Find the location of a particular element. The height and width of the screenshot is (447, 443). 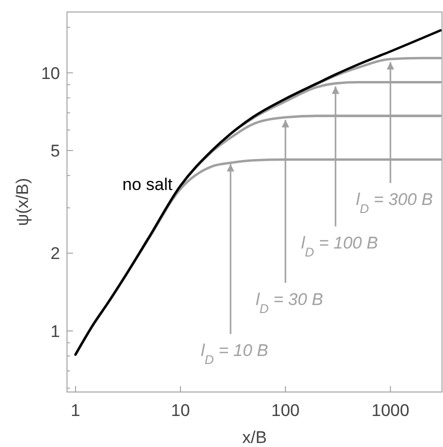

y-tick-label: 5 is located at coordinates (55, 151).